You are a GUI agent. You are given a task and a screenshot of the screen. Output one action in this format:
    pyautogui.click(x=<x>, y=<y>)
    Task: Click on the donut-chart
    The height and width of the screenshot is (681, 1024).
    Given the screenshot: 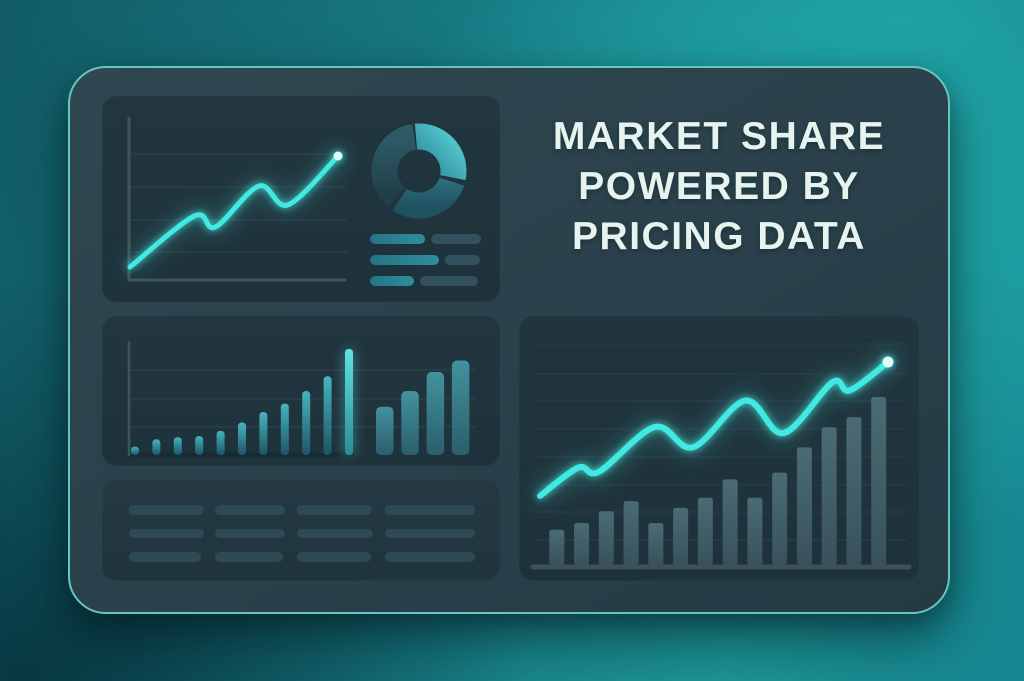 What is the action you would take?
    pyautogui.click(x=419, y=171)
    